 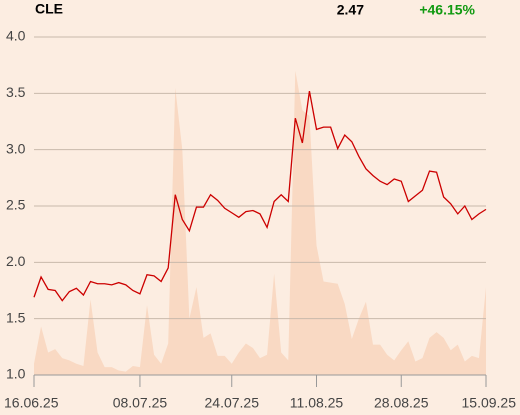 I want to click on x-tick-label: 08.07.25, so click(x=140, y=403).